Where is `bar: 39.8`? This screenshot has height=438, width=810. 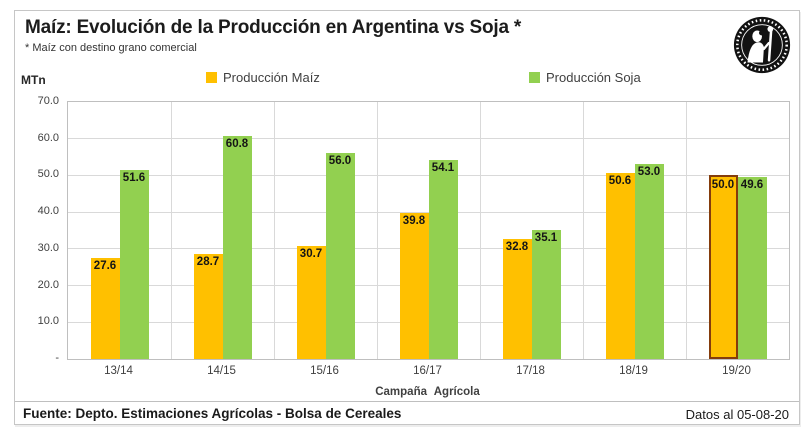 bar: 39.8 is located at coordinates (414, 285).